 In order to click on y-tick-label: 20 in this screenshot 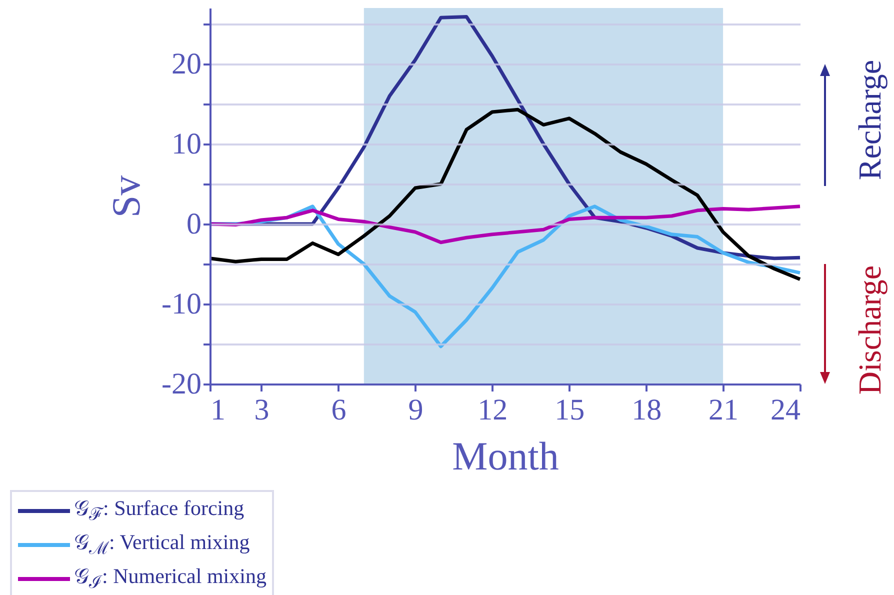, I will do `click(187, 64)`.